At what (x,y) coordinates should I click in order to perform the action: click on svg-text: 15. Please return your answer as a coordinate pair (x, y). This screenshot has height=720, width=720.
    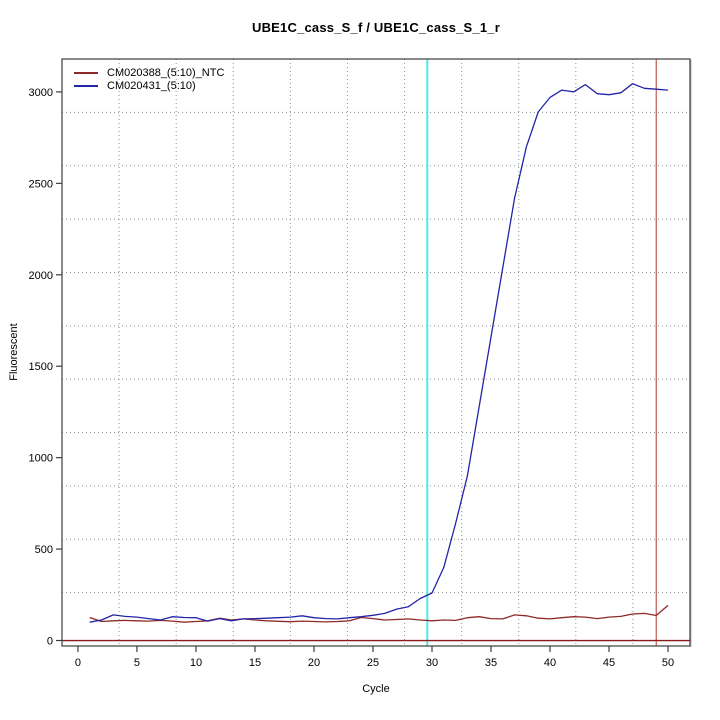
    Looking at the image, I should click on (255, 663).